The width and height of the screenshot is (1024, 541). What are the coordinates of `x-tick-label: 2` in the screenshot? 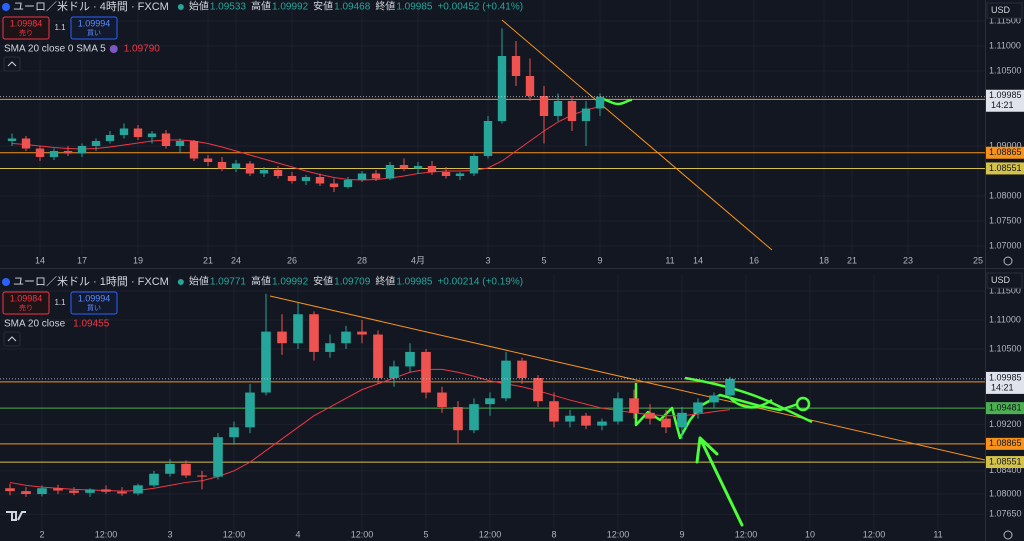 It's located at (41, 534).